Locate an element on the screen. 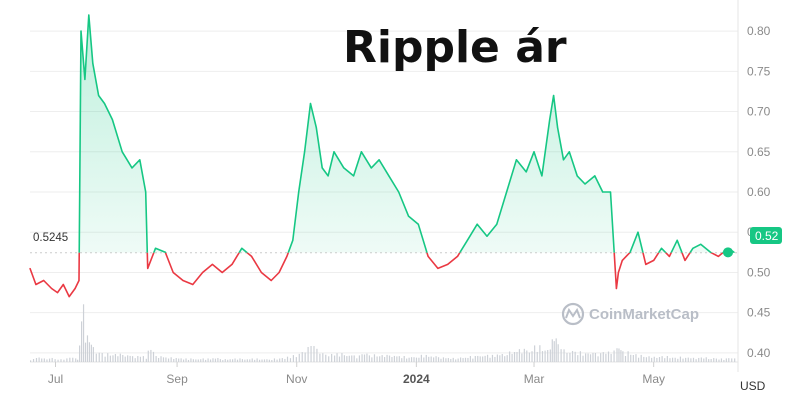 The width and height of the screenshot is (800, 400). x-tick-label: Nov is located at coordinates (296, 379).